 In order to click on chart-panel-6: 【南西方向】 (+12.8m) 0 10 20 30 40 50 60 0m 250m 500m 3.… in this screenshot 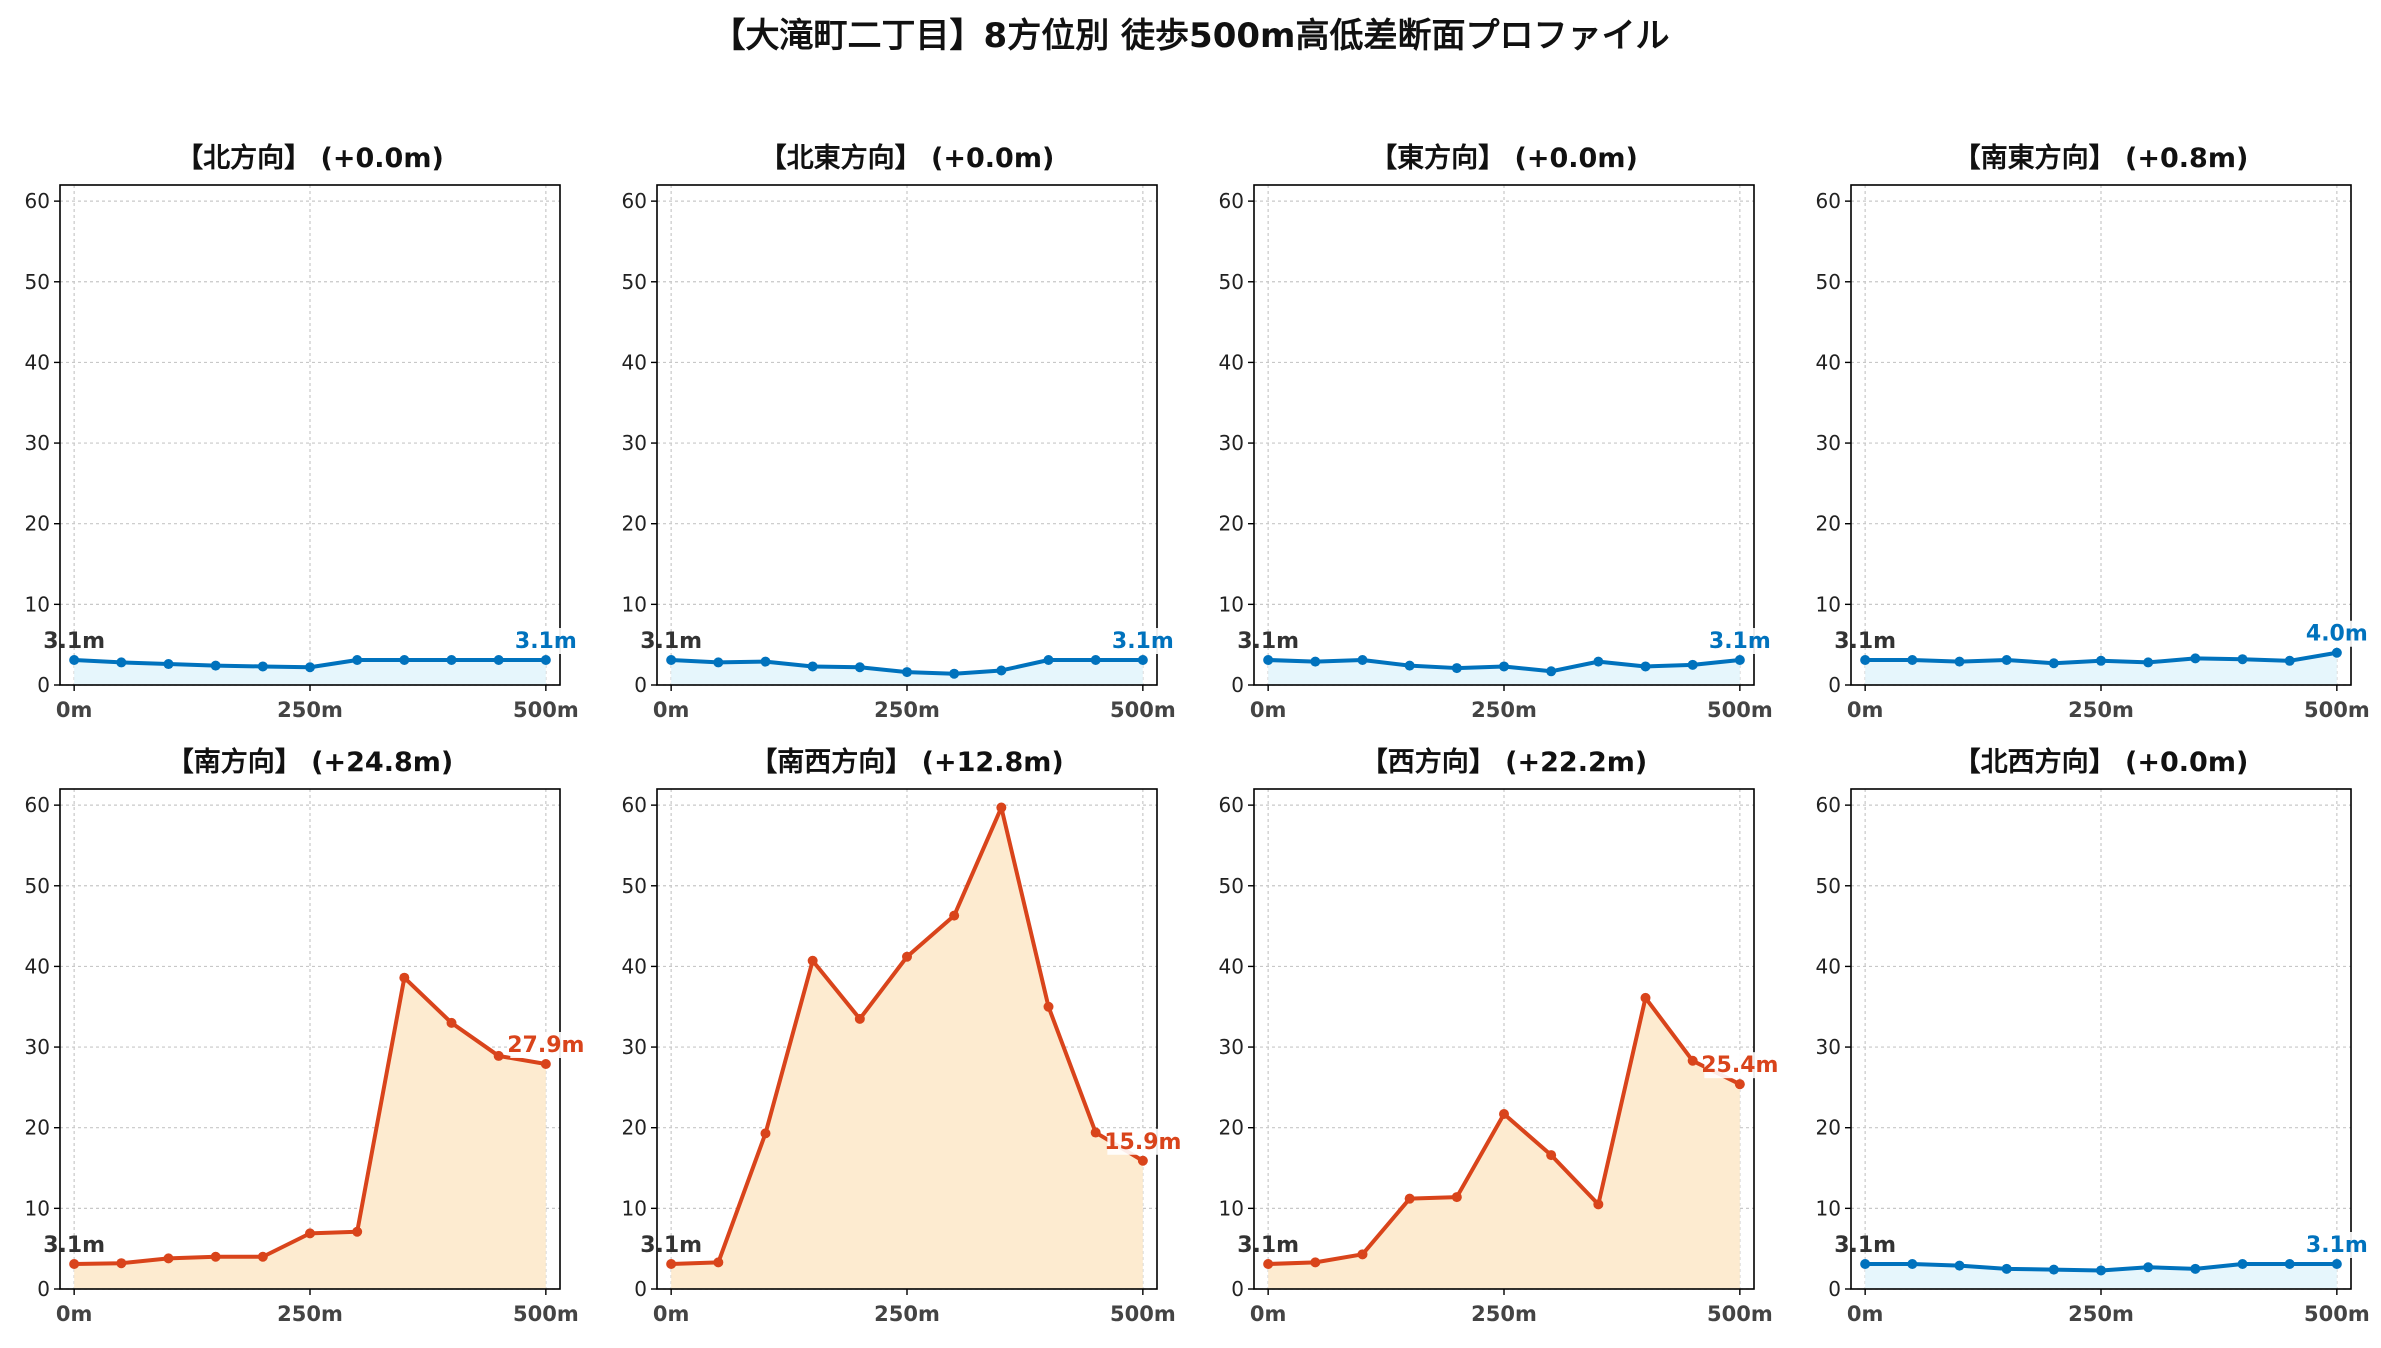, I will do `click(892, 1043)`.